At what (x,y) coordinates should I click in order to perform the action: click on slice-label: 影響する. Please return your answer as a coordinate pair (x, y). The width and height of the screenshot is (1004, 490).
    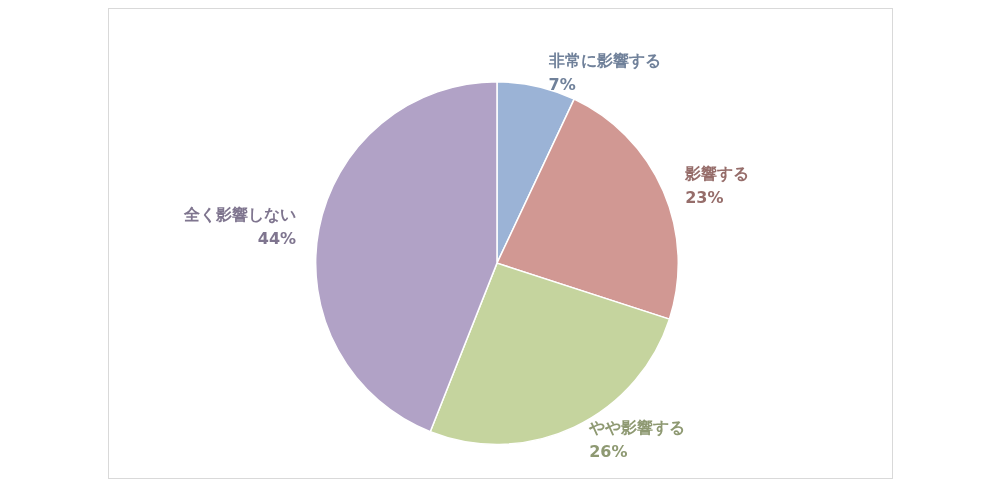
    Looking at the image, I should click on (717, 174).